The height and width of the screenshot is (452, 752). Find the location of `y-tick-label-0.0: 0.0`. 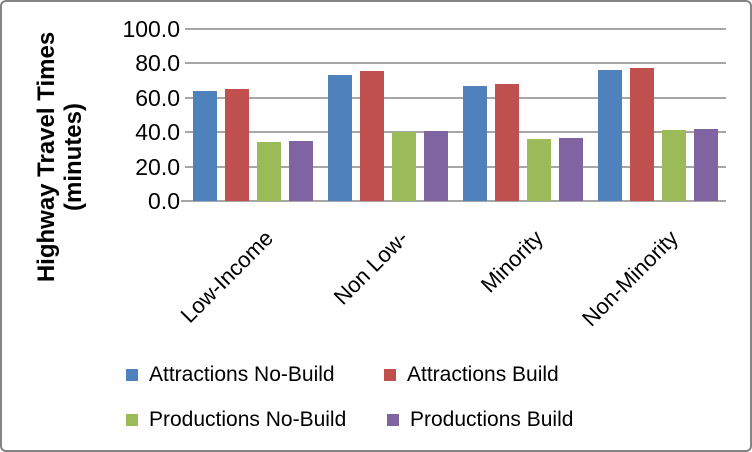

y-tick-label-0.0: 0.0 is located at coordinates (164, 201).